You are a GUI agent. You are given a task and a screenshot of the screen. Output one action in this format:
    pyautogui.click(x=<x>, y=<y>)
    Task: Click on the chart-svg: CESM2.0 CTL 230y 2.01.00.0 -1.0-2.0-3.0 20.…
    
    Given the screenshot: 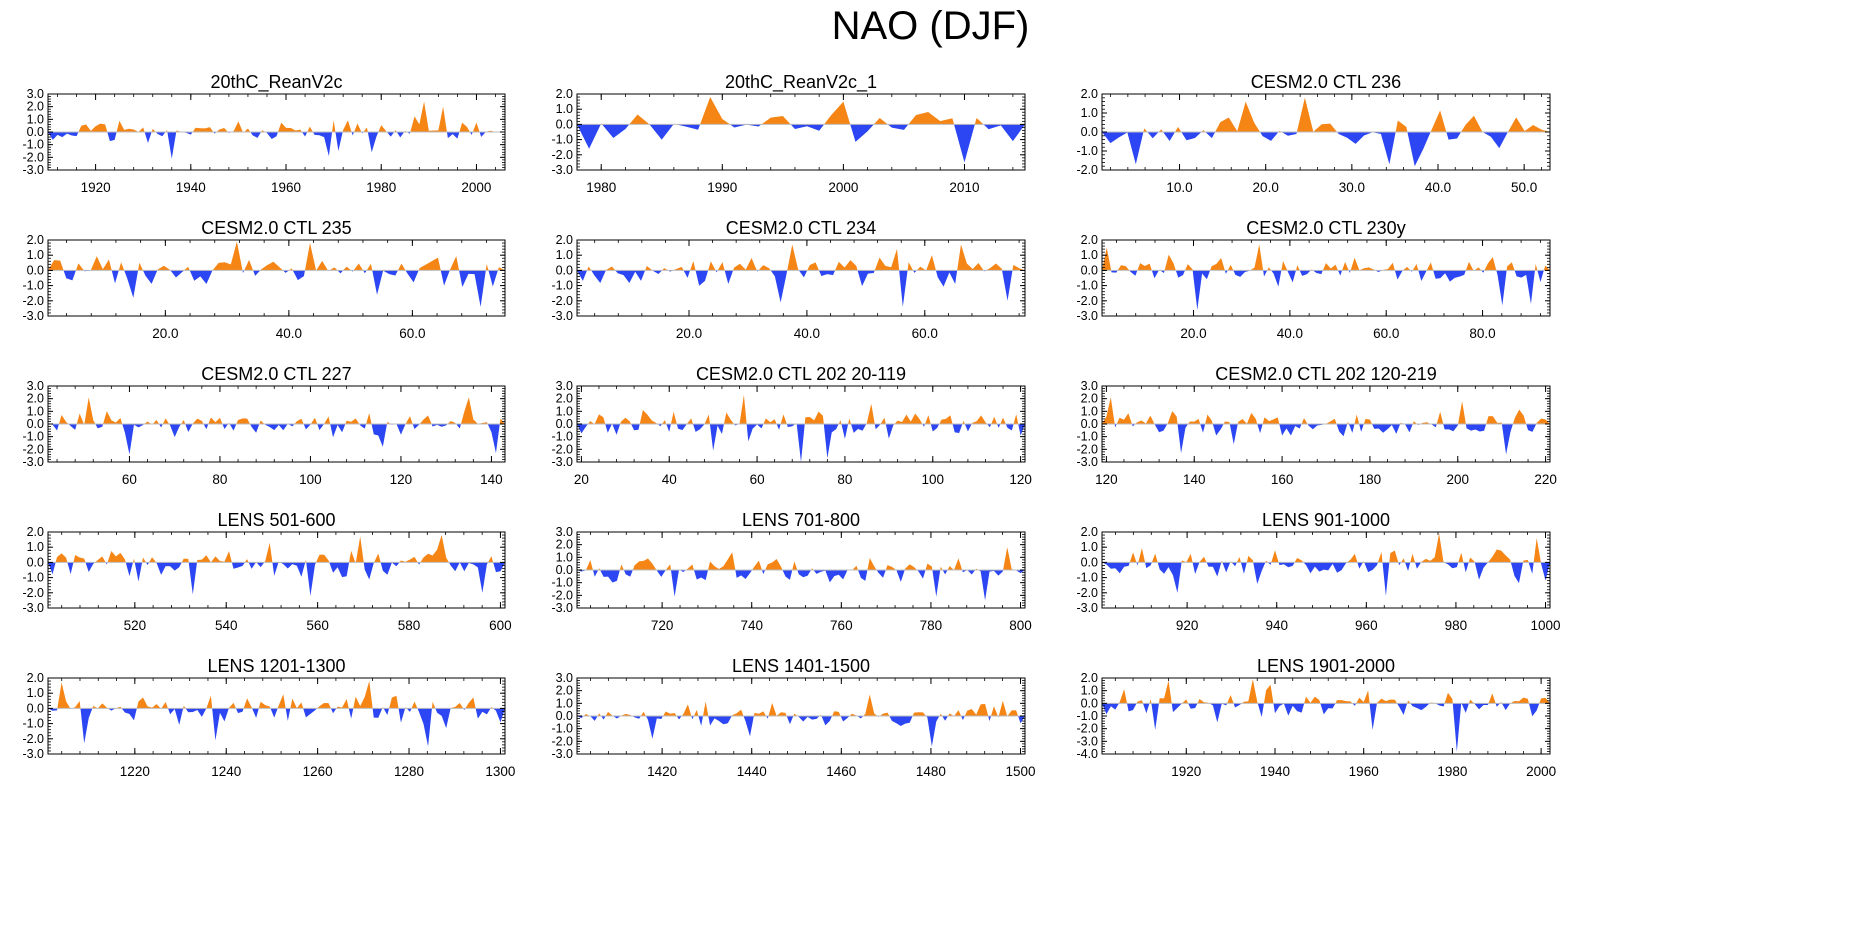 What is the action you would take?
    pyautogui.click(x=1313, y=279)
    